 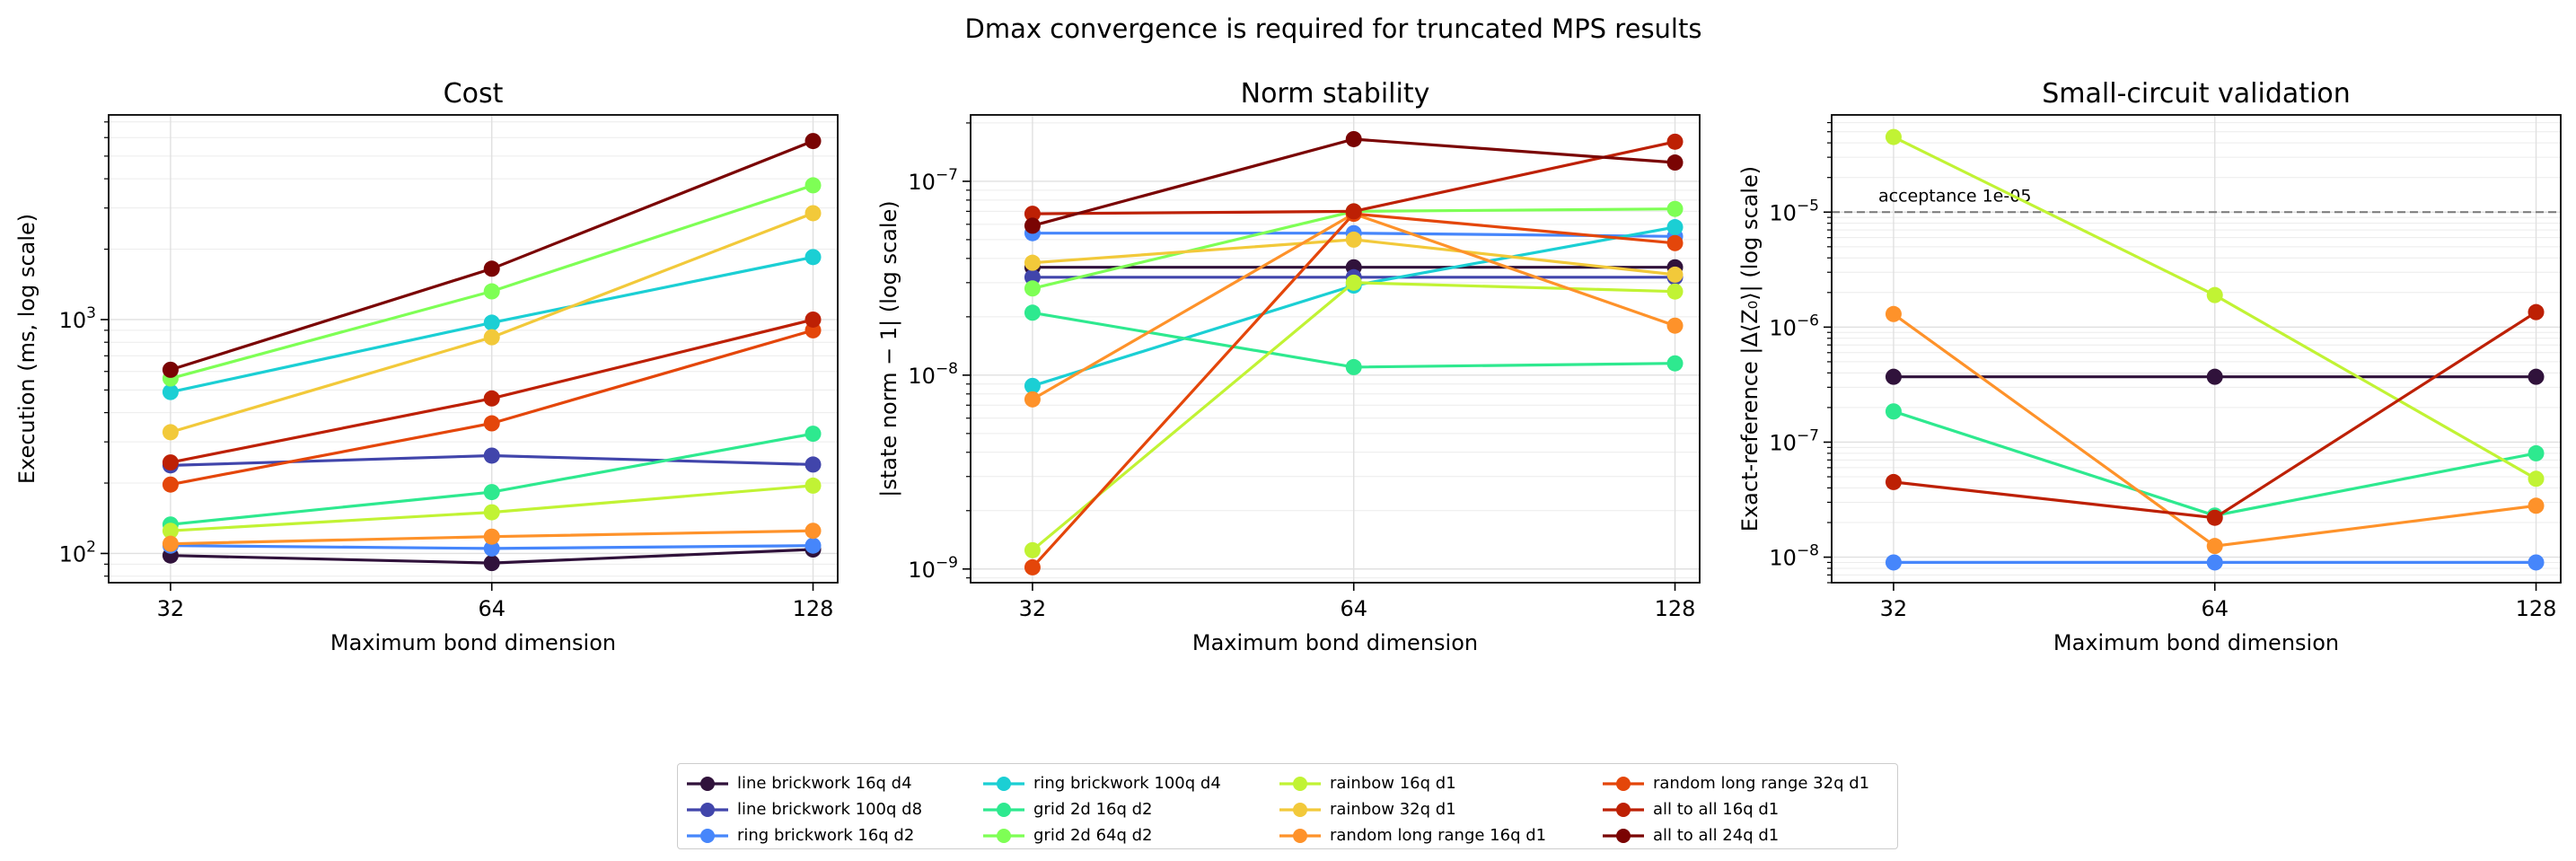 I want to click on series-all-to-all-24q-d1, so click(x=1354, y=182).